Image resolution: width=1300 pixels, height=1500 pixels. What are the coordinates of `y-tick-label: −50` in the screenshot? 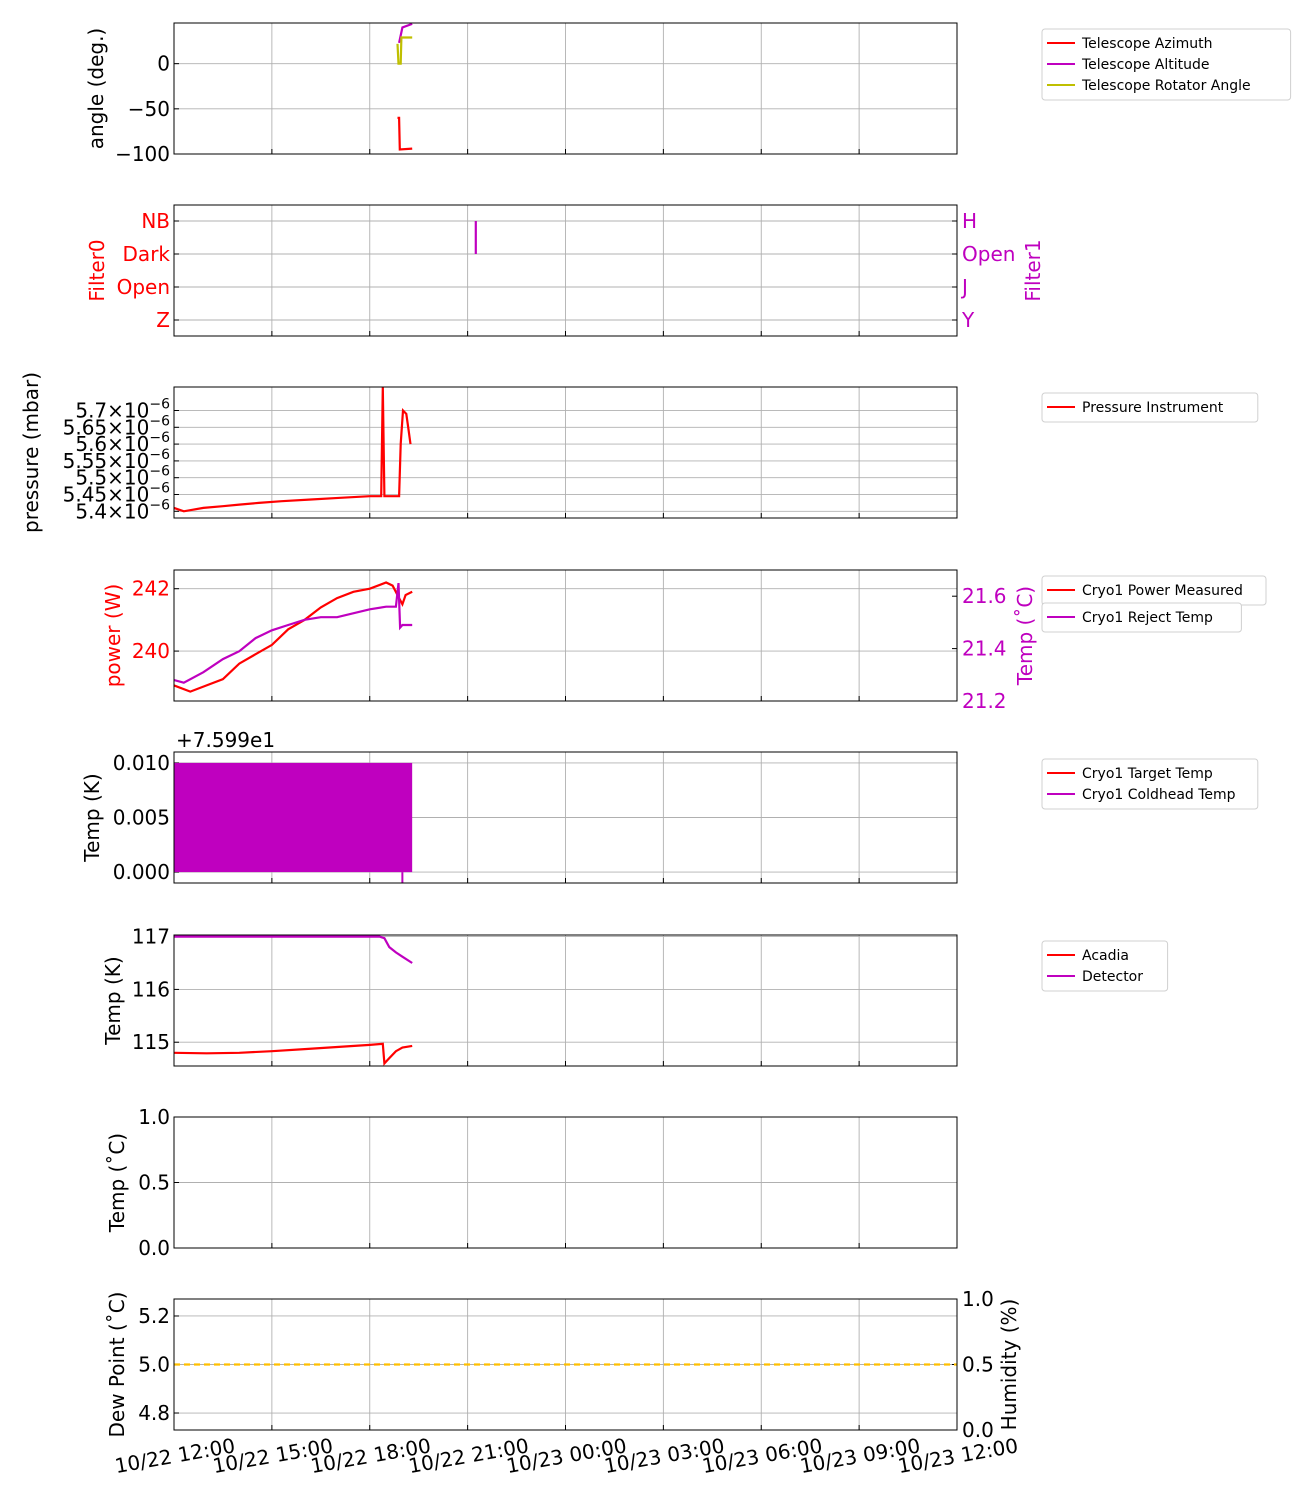 It's located at (149, 109).